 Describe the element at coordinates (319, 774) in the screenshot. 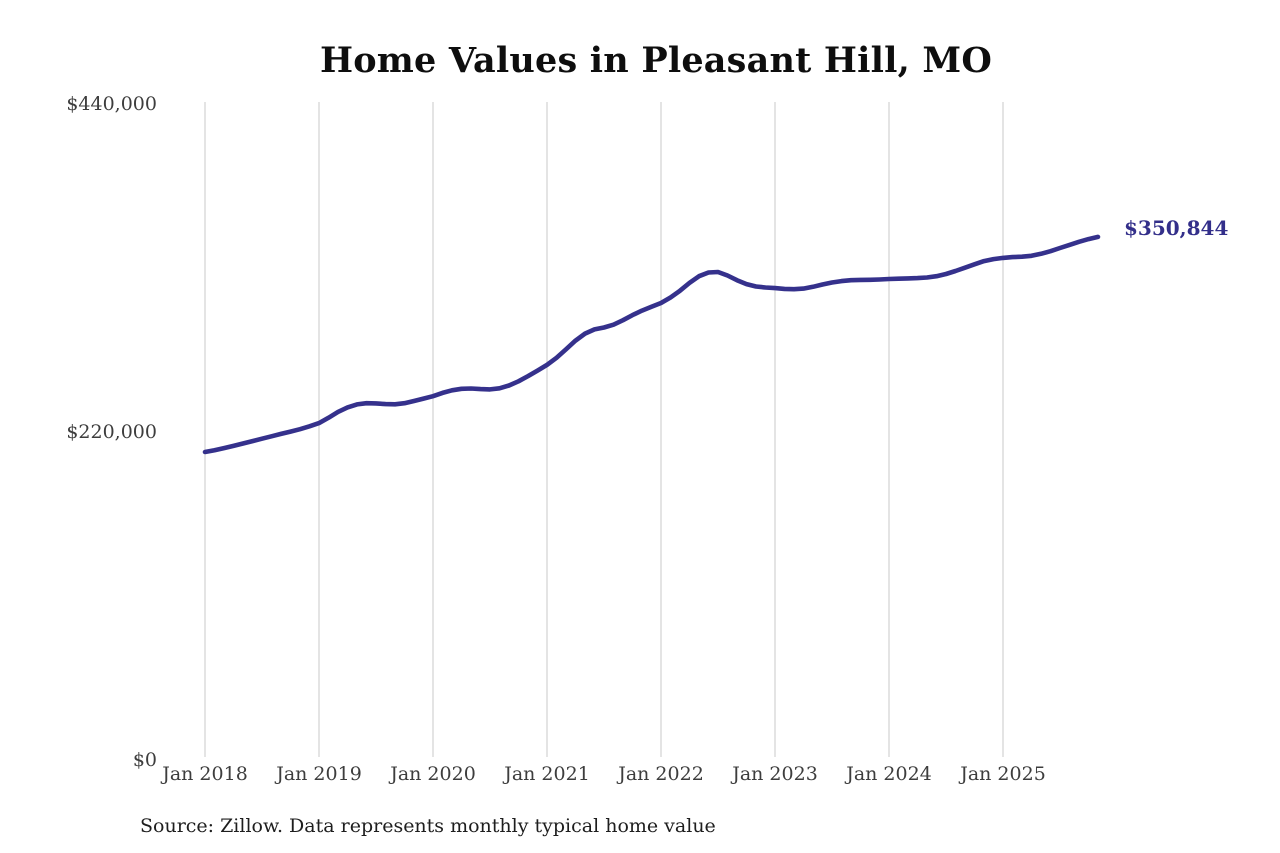

I see `x-axis-tick-label: Jan 2019` at that location.